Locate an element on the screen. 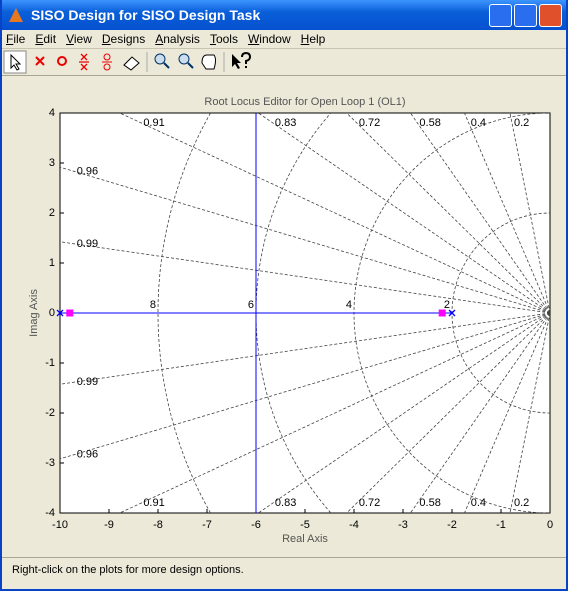 The width and height of the screenshot is (568, 593). y-axis-label: Imag Axis is located at coordinates (34, 313).